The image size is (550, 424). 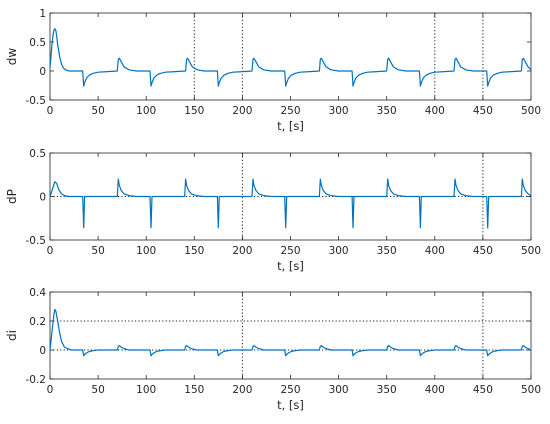 What do you see at coordinates (36, 380) in the screenshot?
I see `y-tick-label: -0.2` at bounding box center [36, 380].